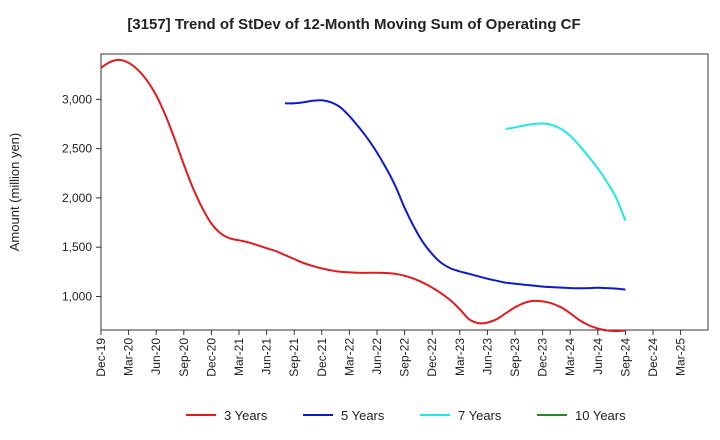 The width and height of the screenshot is (720, 440). Describe the element at coordinates (77, 247) in the screenshot. I see `y-tick-label: 1,500` at that location.